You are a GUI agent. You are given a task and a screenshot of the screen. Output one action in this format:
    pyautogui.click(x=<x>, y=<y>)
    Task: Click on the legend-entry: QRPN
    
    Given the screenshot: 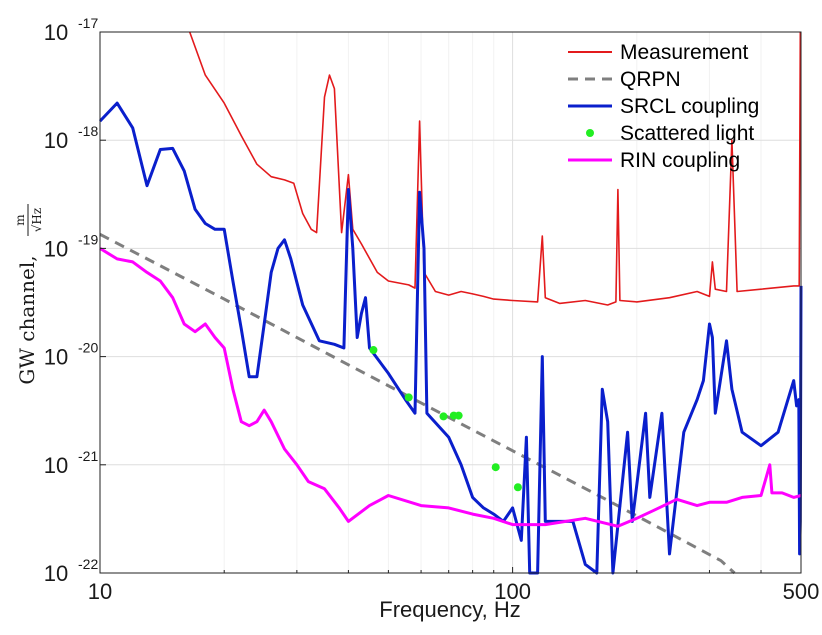 What is the action you would take?
    pyautogui.click(x=624, y=79)
    